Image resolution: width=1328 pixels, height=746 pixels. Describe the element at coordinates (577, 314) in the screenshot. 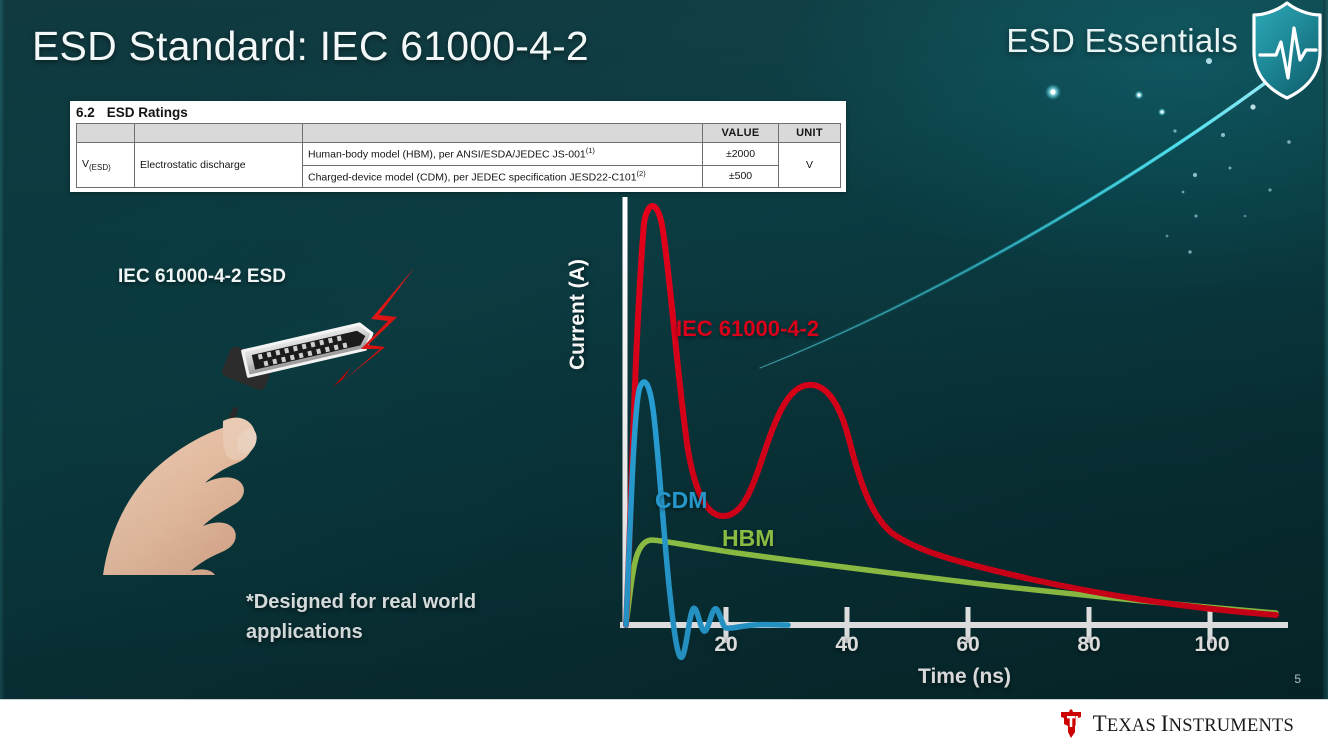

I see `chart-y-axis-label: Current (A)` at that location.